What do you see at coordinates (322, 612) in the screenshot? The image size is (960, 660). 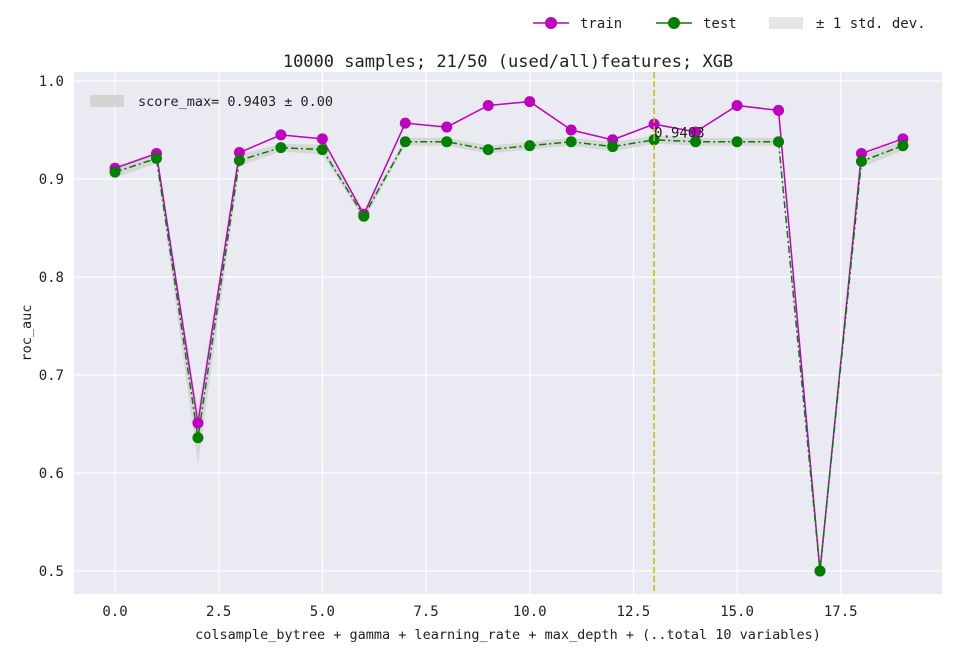 I see `x-tick-label: 5.0` at bounding box center [322, 612].